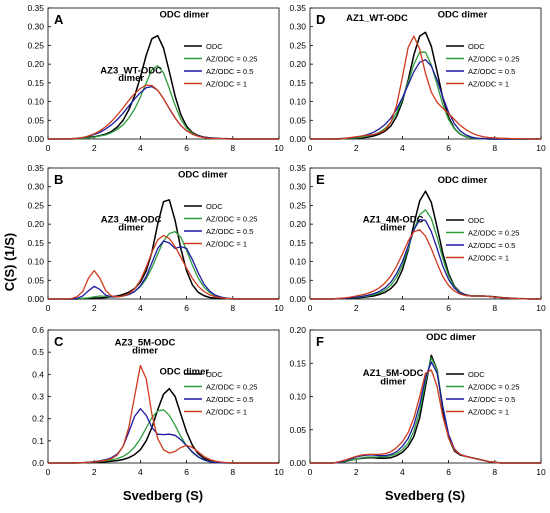 The width and height of the screenshot is (550, 513). I want to click on panel-letter: D, so click(320, 19).